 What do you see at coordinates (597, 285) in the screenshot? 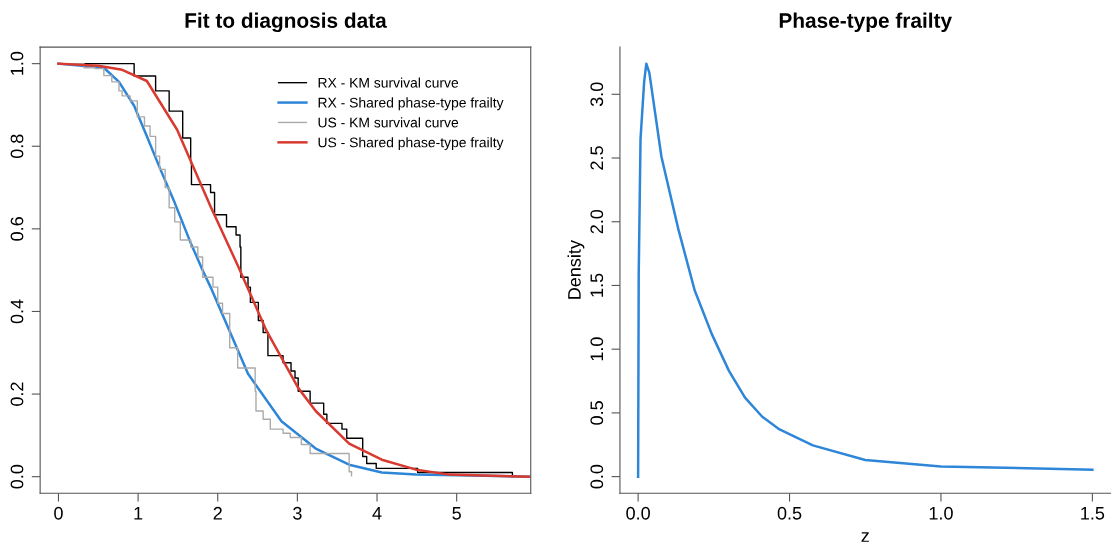
I see `y-tick-label: 1.5` at bounding box center [597, 285].